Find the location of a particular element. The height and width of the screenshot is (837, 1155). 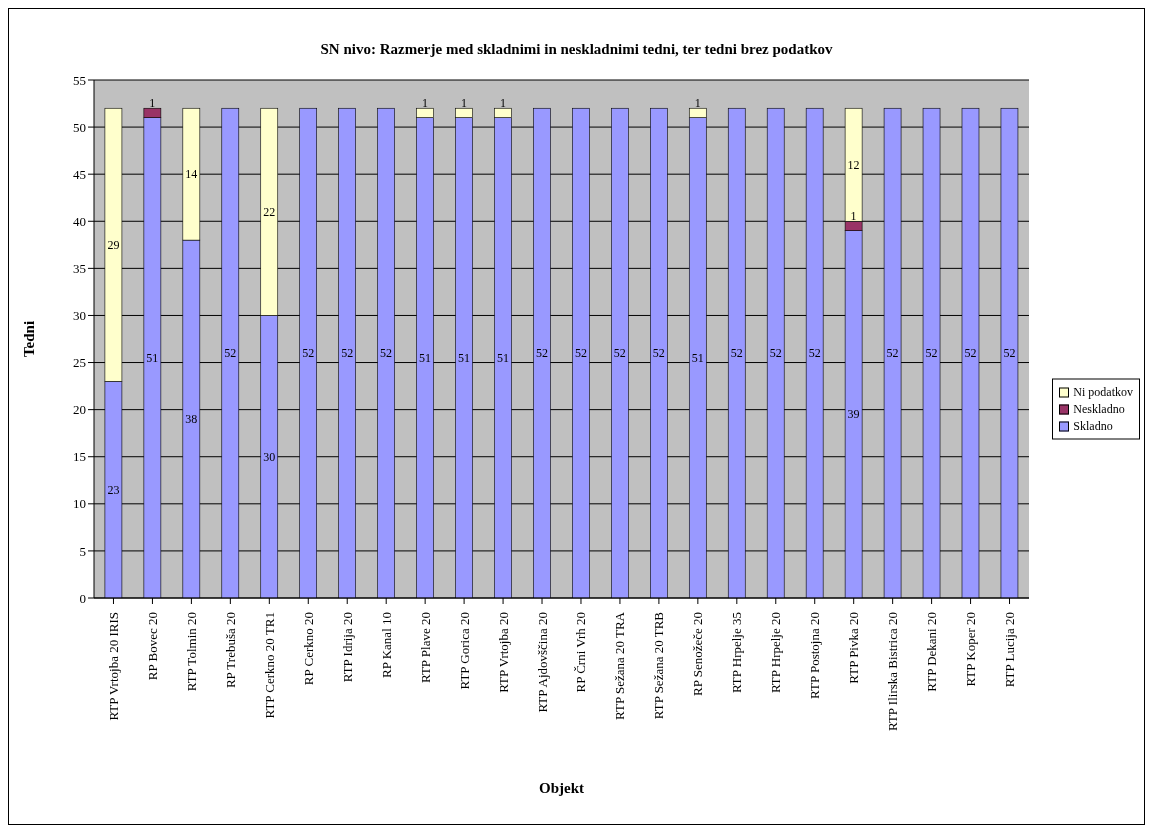

x-tick-label: RTP Plave 20 is located at coordinates (425, 647).